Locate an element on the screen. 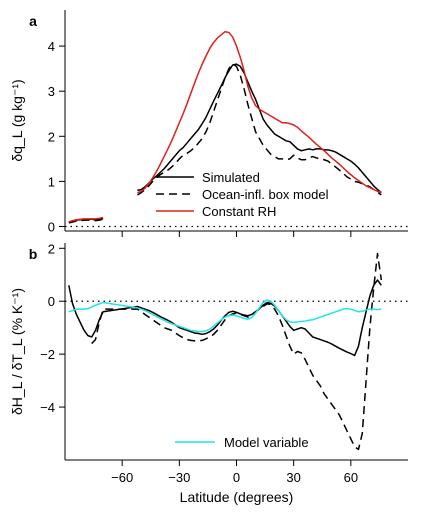 The width and height of the screenshot is (437, 517). y-axis-title: δH_L / δT_L (% K⁻¹) is located at coordinates (17, 351).